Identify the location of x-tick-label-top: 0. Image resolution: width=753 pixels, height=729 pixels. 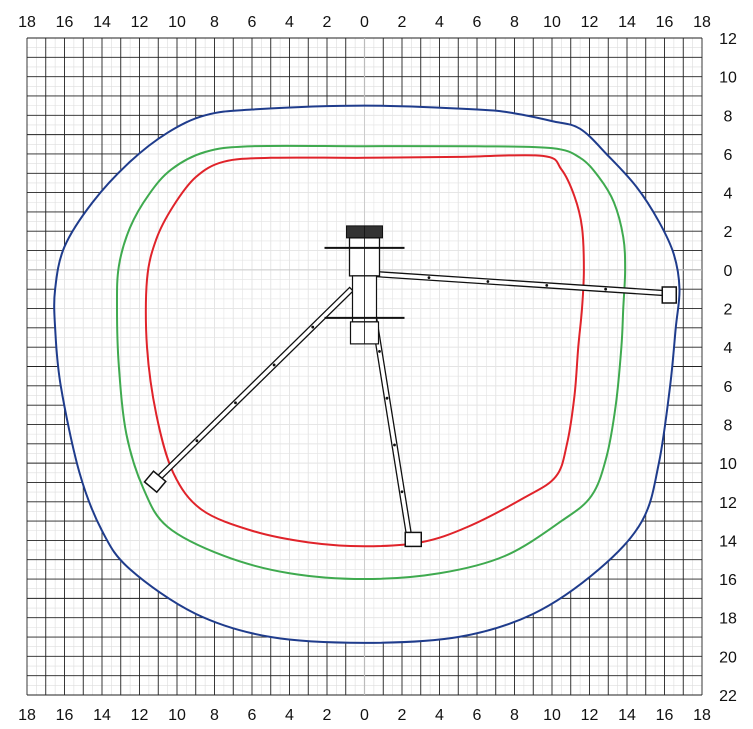
(364, 22).